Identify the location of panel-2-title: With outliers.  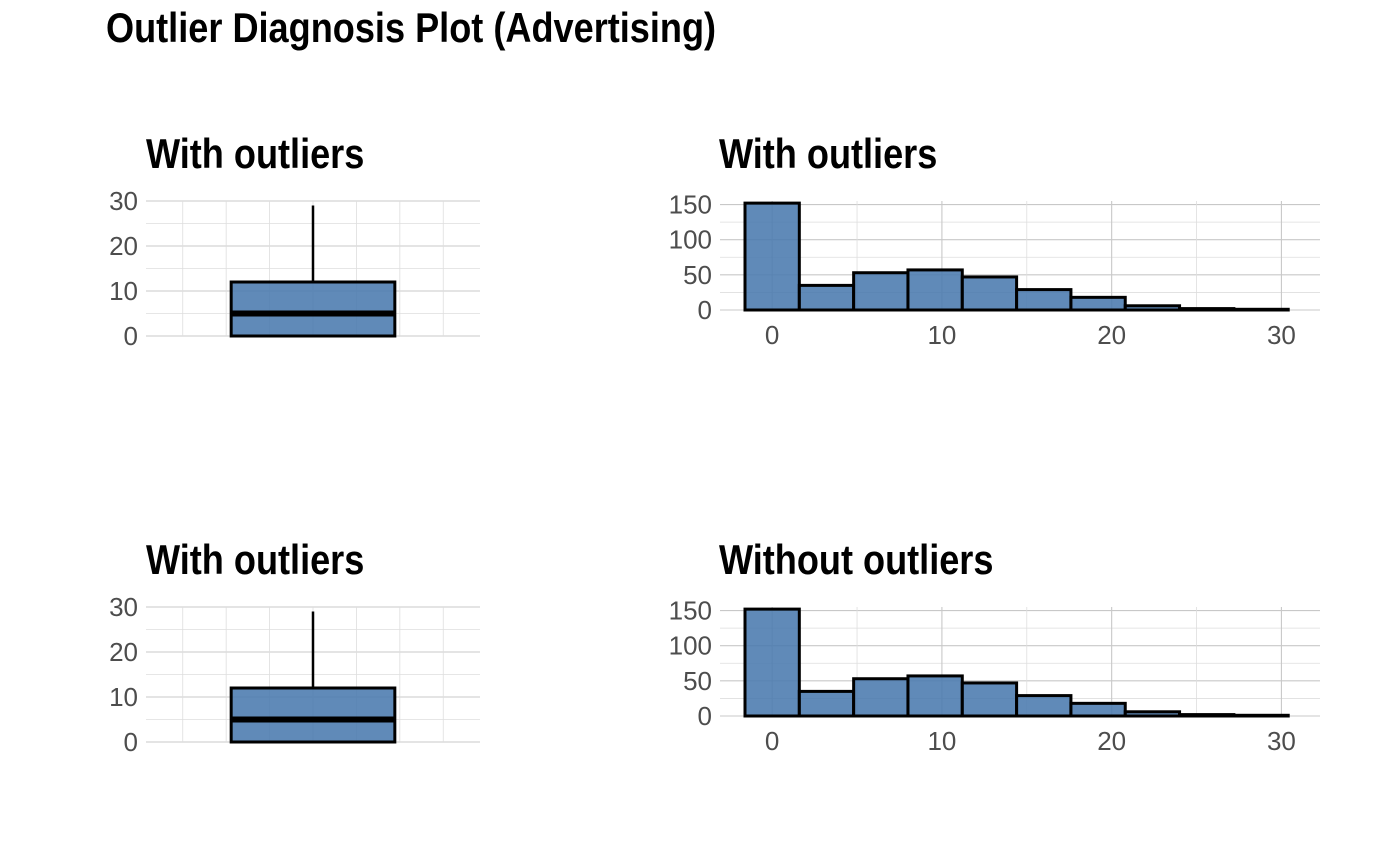
(828, 155).